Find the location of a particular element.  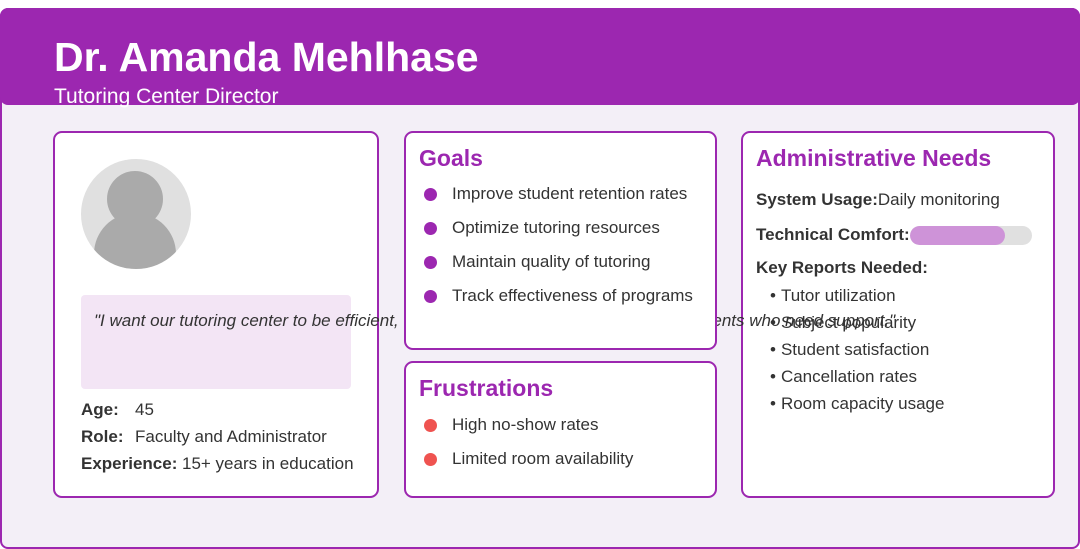

reports-label: Key Reports Needed: is located at coordinates (842, 267).